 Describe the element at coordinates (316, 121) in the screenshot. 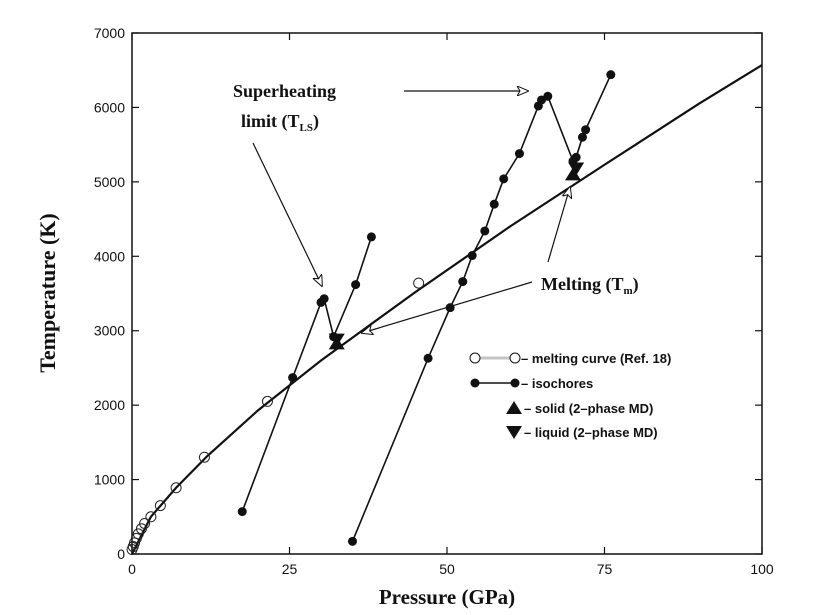

I see `superheating-label-close: )` at that location.